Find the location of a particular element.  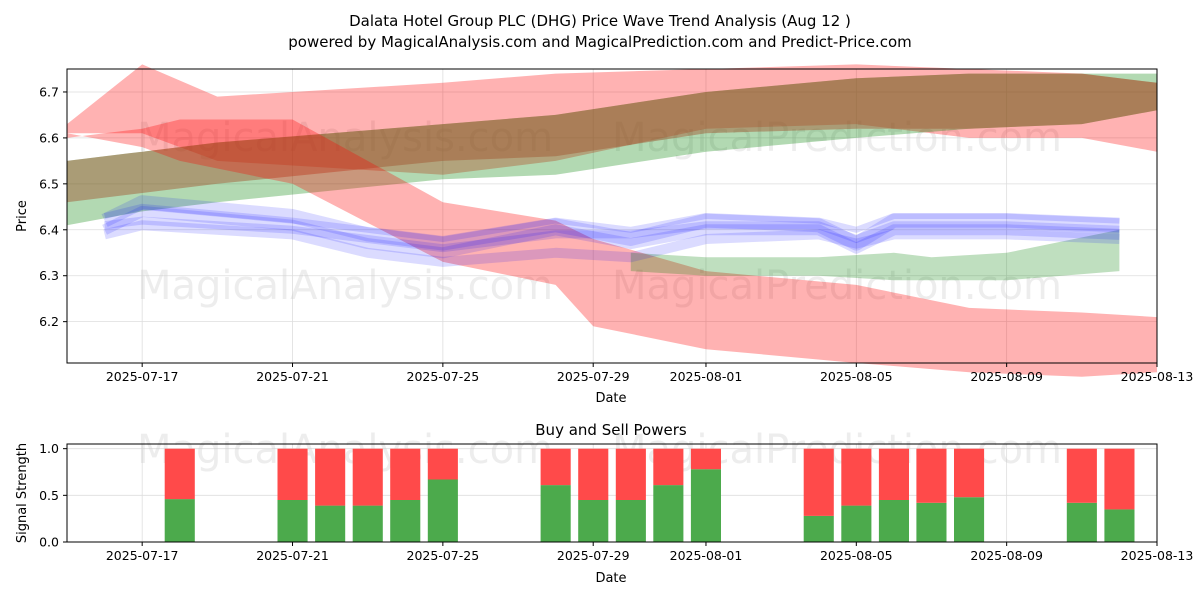

top-y-tick-label: 6.6 is located at coordinates (49, 137).